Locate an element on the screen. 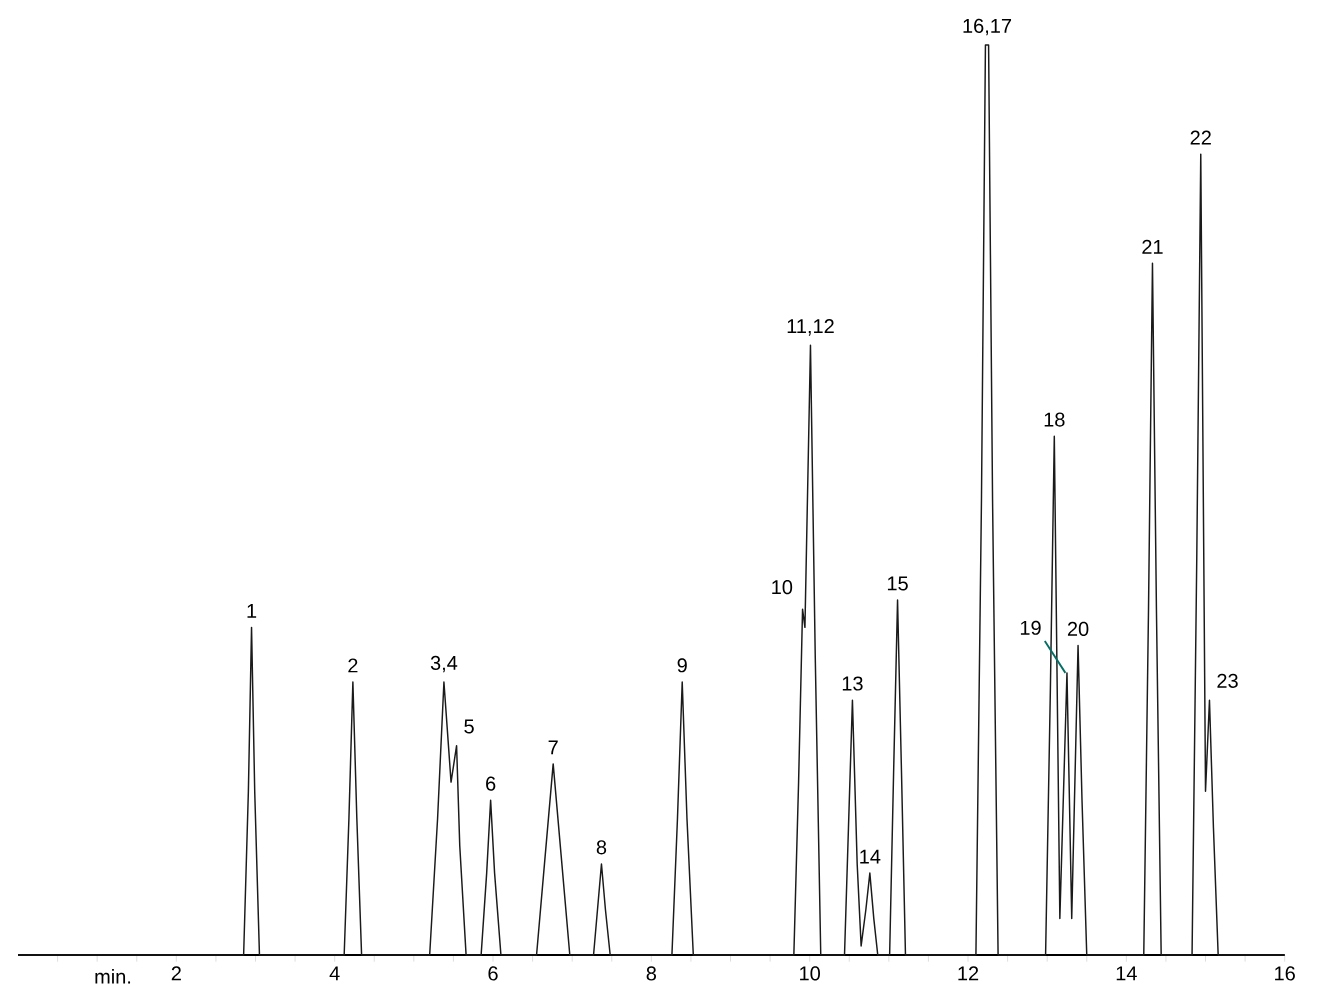  annotation: 8 is located at coordinates (601, 847).